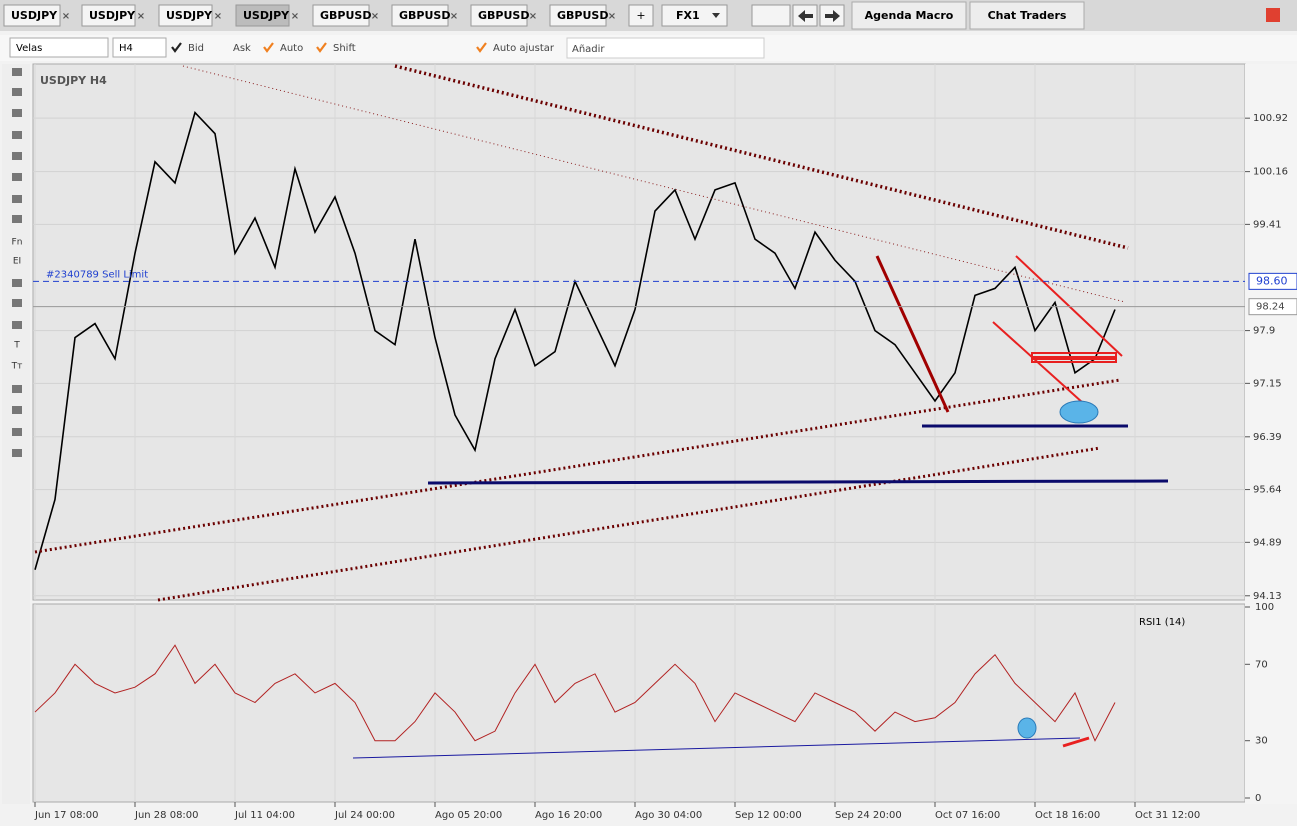 The height and width of the screenshot is (826, 1297). Describe the element at coordinates (1273, 15) in the screenshot. I see `close-window` at that location.